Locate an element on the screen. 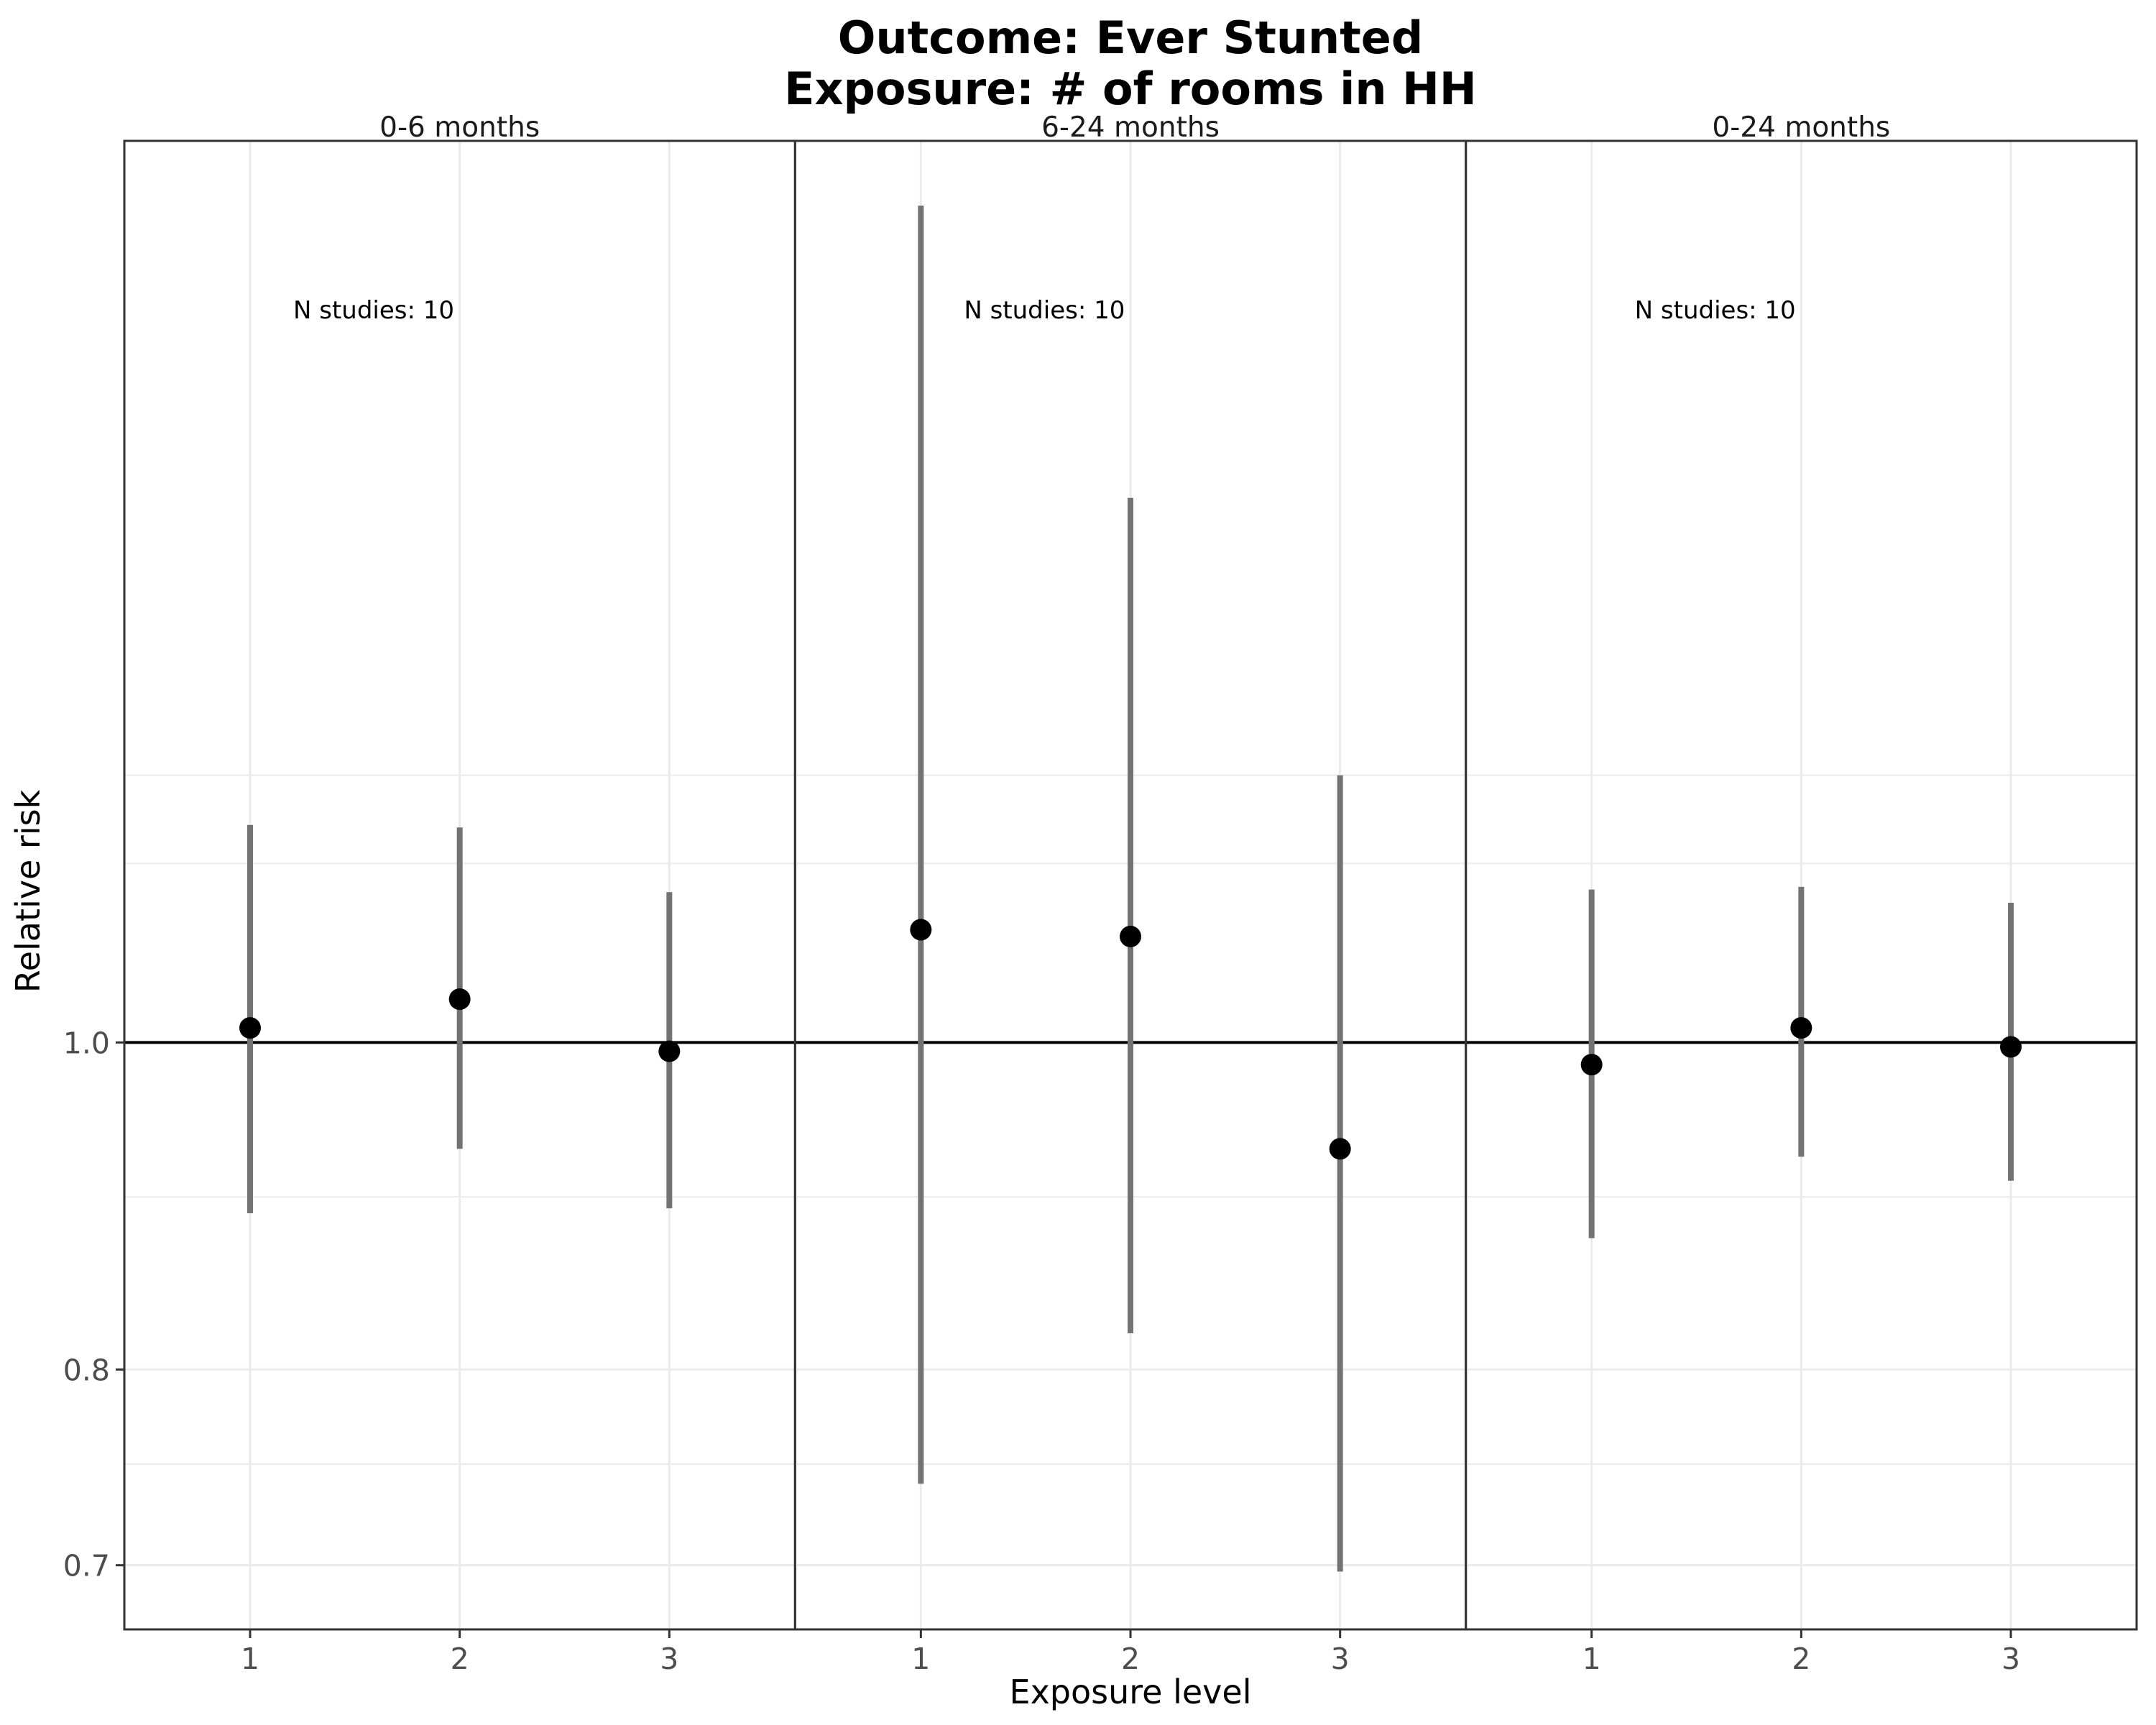 Image resolution: width=2156 pixels, height=1725 pixels. x-axis-label: Exposure level is located at coordinates (1131, 1692).